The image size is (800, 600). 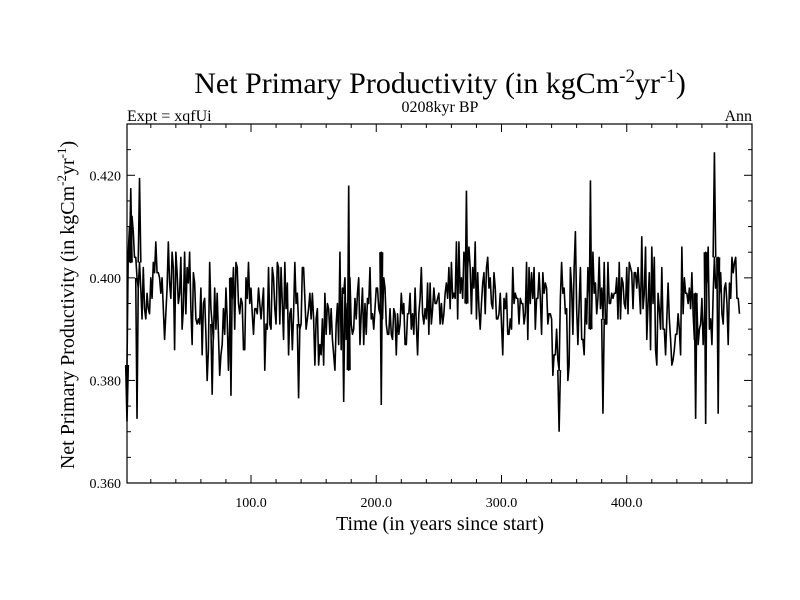 I want to click on y-axis-label-text: Net Primary Productivity (in kgCm-2yr-1), so click(x=66, y=305).